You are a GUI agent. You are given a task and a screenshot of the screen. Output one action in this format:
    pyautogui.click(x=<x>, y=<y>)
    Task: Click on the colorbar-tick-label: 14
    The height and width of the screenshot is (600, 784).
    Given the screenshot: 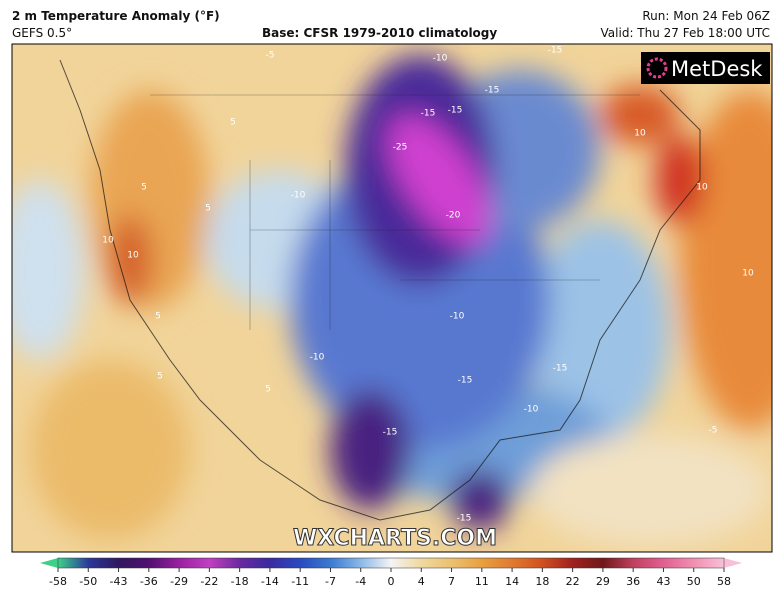 What is the action you would take?
    pyautogui.click(x=512, y=581)
    